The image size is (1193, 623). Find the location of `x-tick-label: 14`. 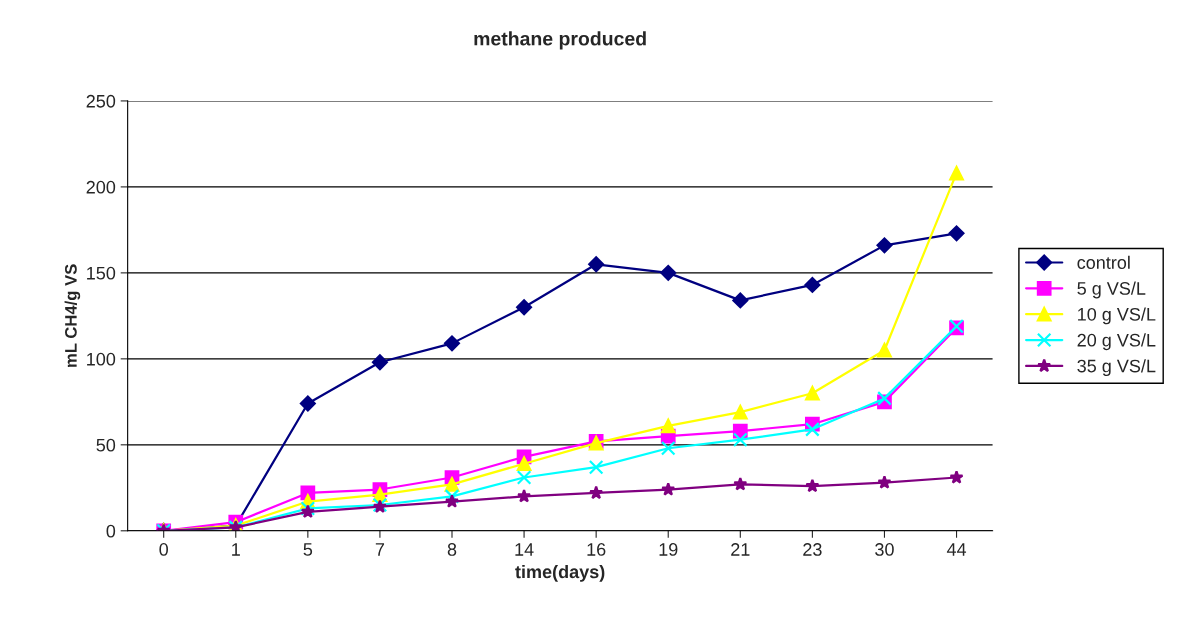

x-tick-label: 14 is located at coordinates (524, 549).